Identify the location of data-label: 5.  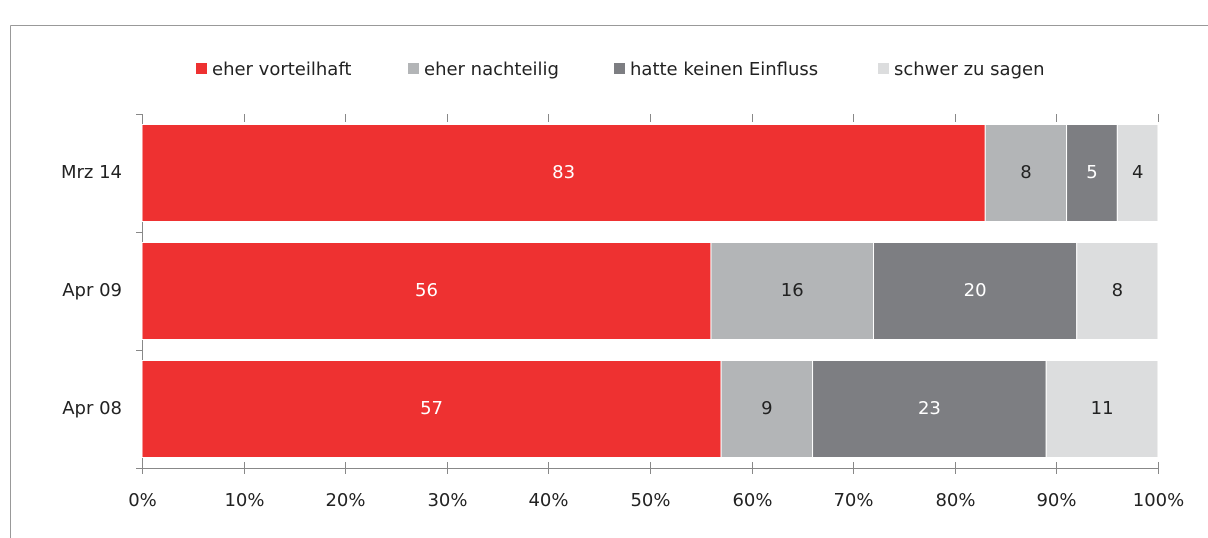
(1091, 172).